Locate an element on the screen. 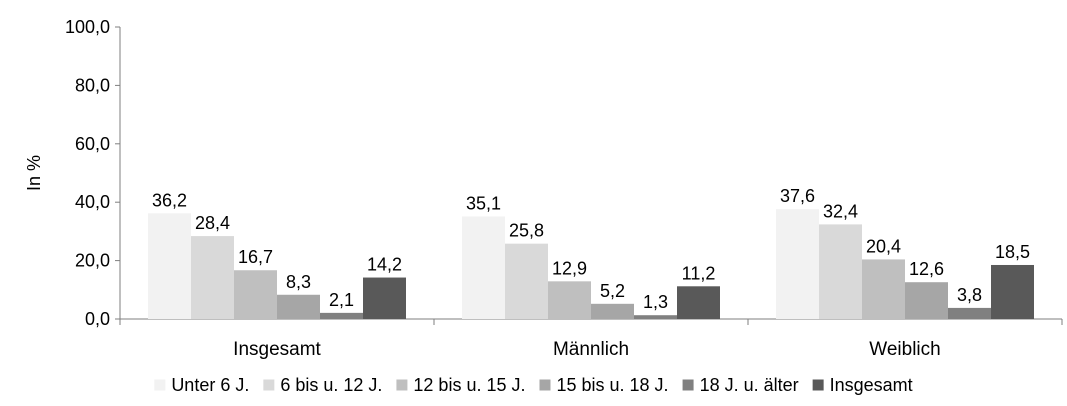 The height and width of the screenshot is (406, 1067). y-tick-label: 100,0 is located at coordinates (87, 27).